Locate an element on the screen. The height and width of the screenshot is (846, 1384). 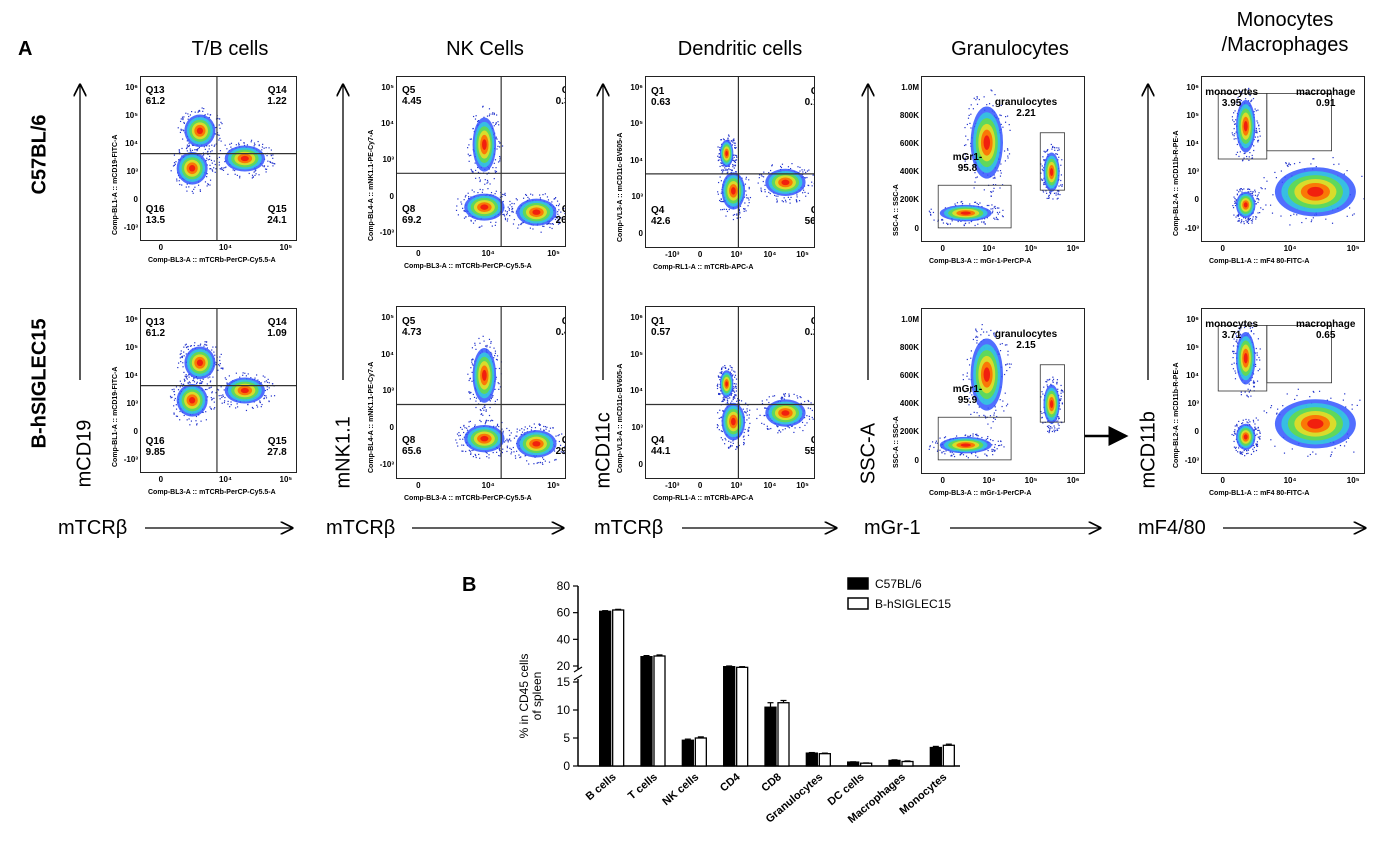
gate-name: mGr1- is located at coordinates (967, 390).